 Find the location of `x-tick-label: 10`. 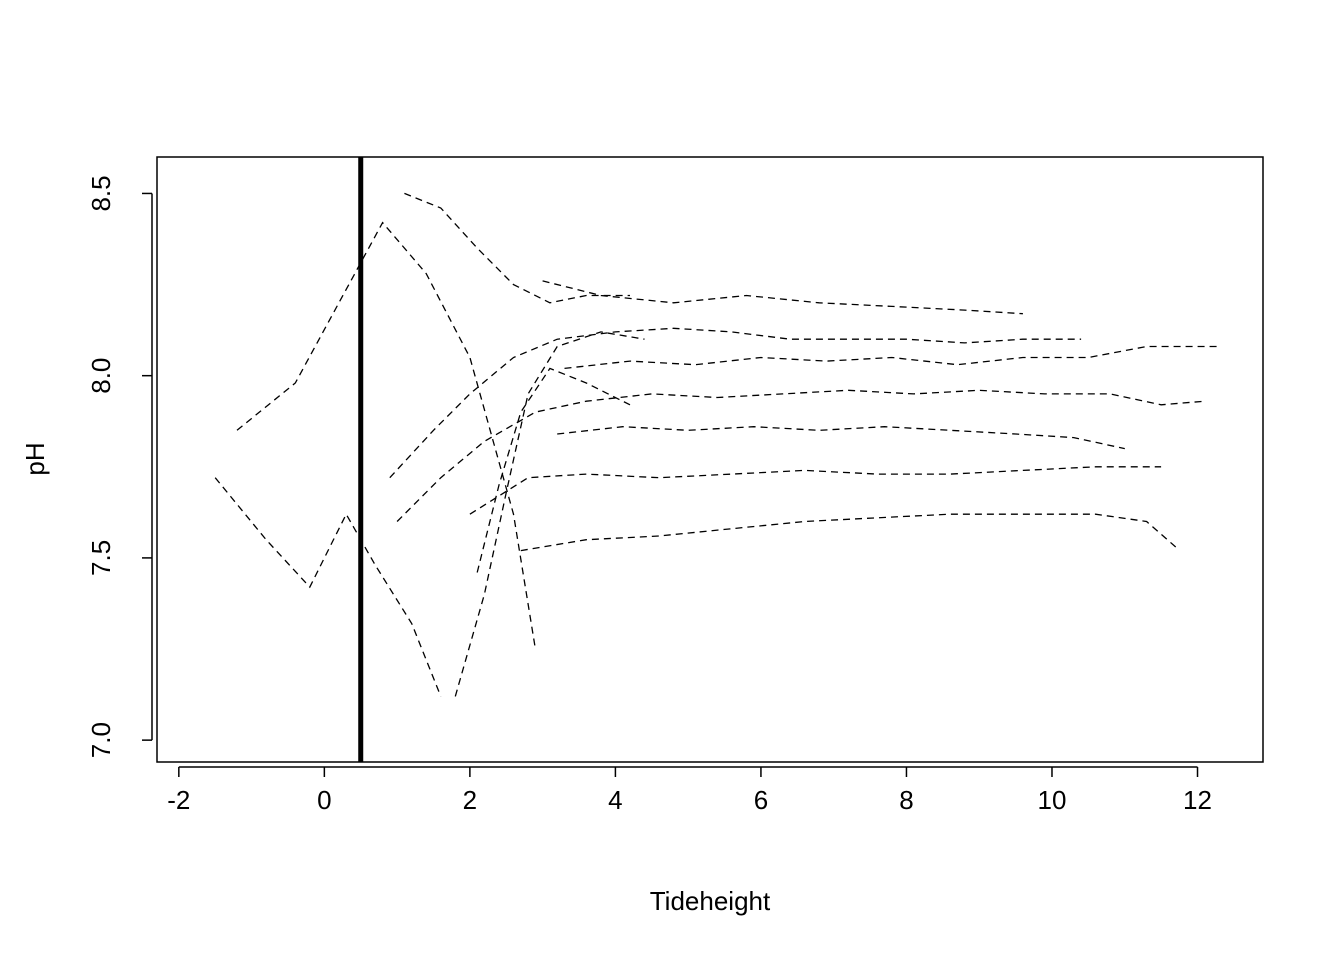

x-tick-label: 10 is located at coordinates (1052, 800).